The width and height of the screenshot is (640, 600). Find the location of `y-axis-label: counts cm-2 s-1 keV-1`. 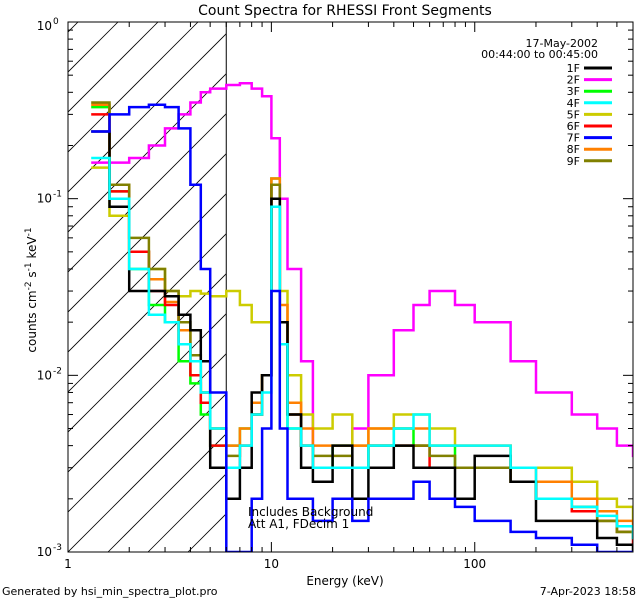

y-axis-label: counts cm-2 s-1 keV-1 is located at coordinates (31, 289).